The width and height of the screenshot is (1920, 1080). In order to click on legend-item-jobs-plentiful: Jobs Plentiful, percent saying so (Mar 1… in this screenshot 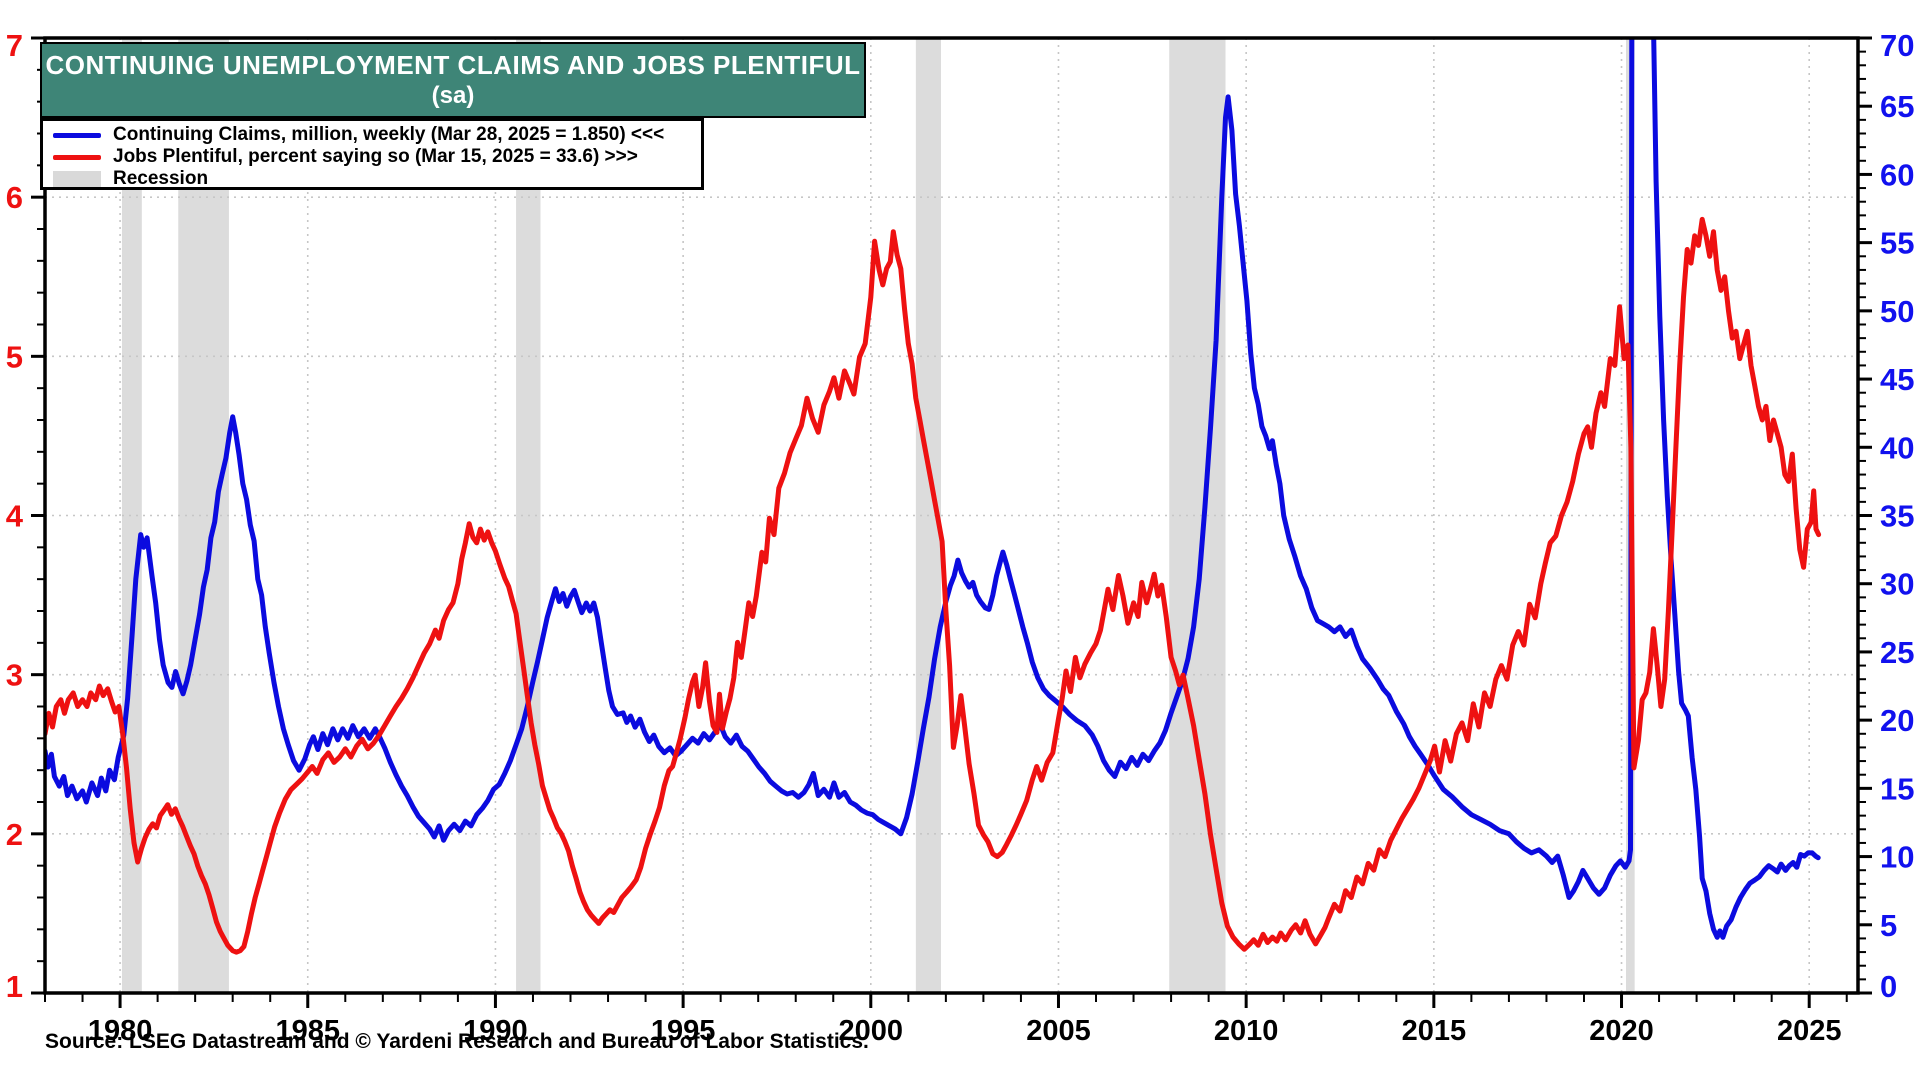, I will do `click(377, 157)`.